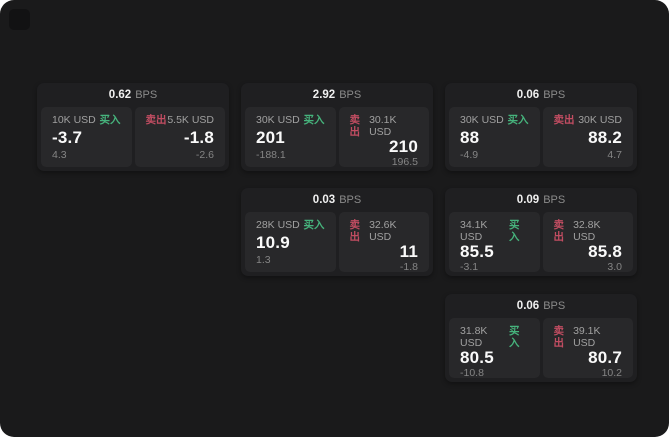 Image resolution: width=669 pixels, height=437 pixels. What do you see at coordinates (19, 19) in the screenshot?
I see `app-icon-placeholder` at bounding box center [19, 19].